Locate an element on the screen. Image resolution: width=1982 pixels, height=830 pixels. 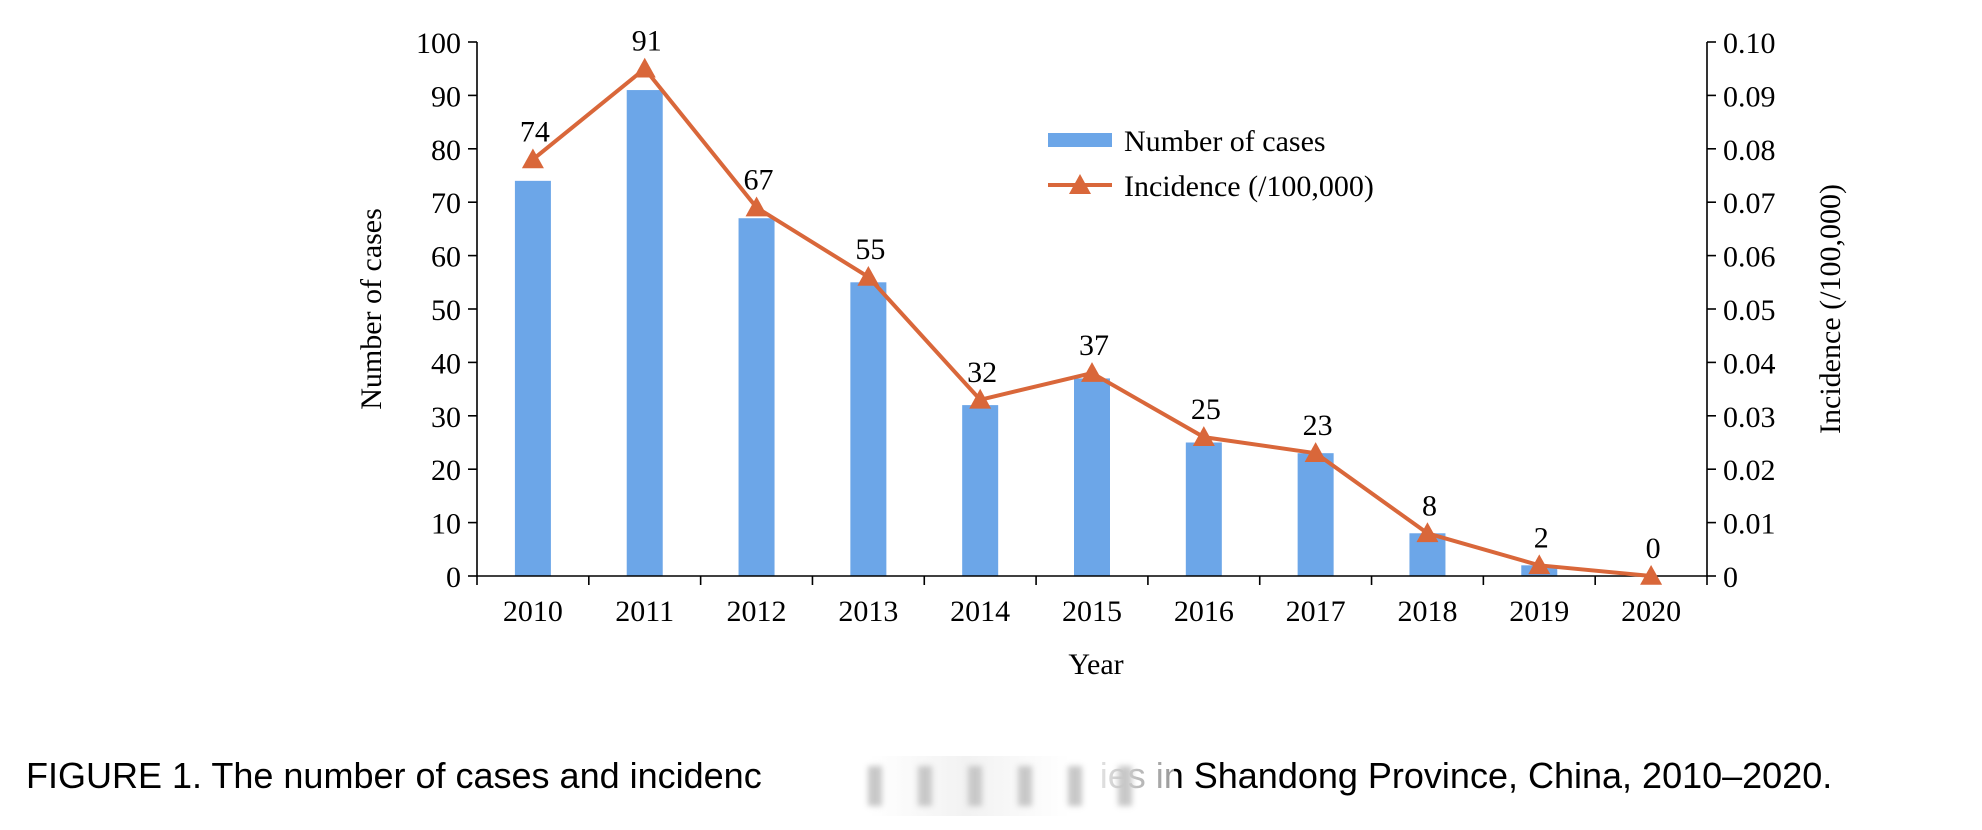
legend-label-cases: Number of cases is located at coordinates (1225, 141).